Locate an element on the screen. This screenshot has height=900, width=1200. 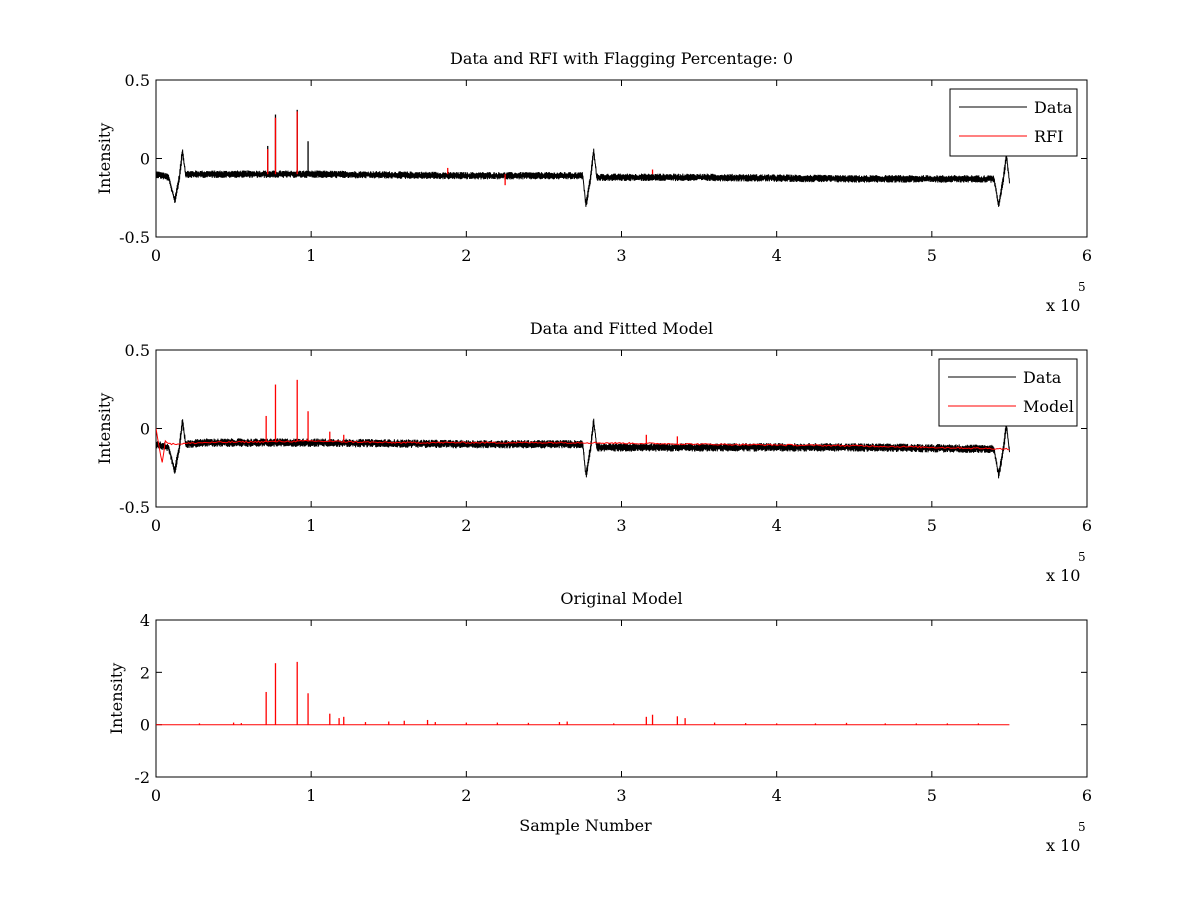
x-axis-label: Sample Number is located at coordinates (585, 825).